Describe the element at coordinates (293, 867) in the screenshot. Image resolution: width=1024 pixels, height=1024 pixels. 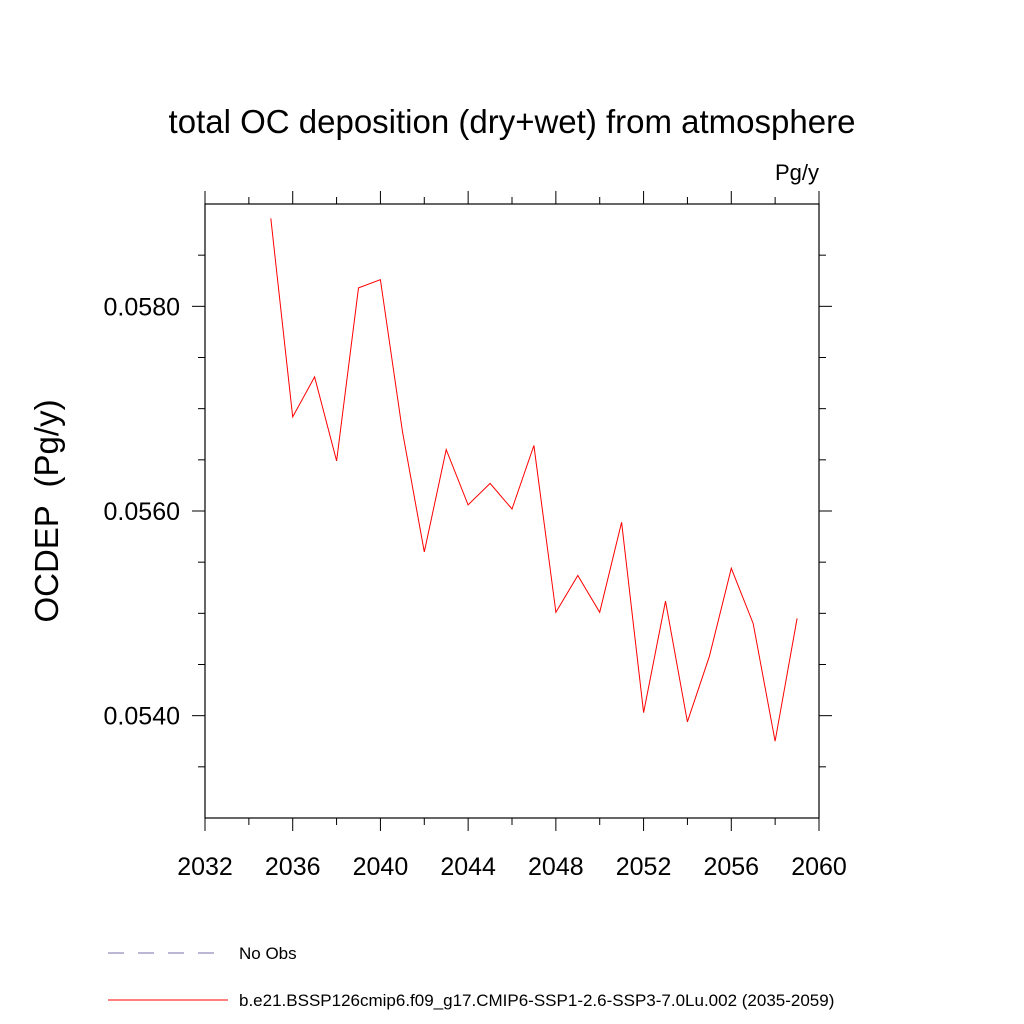
I see `x-tick-label: 2036` at that location.